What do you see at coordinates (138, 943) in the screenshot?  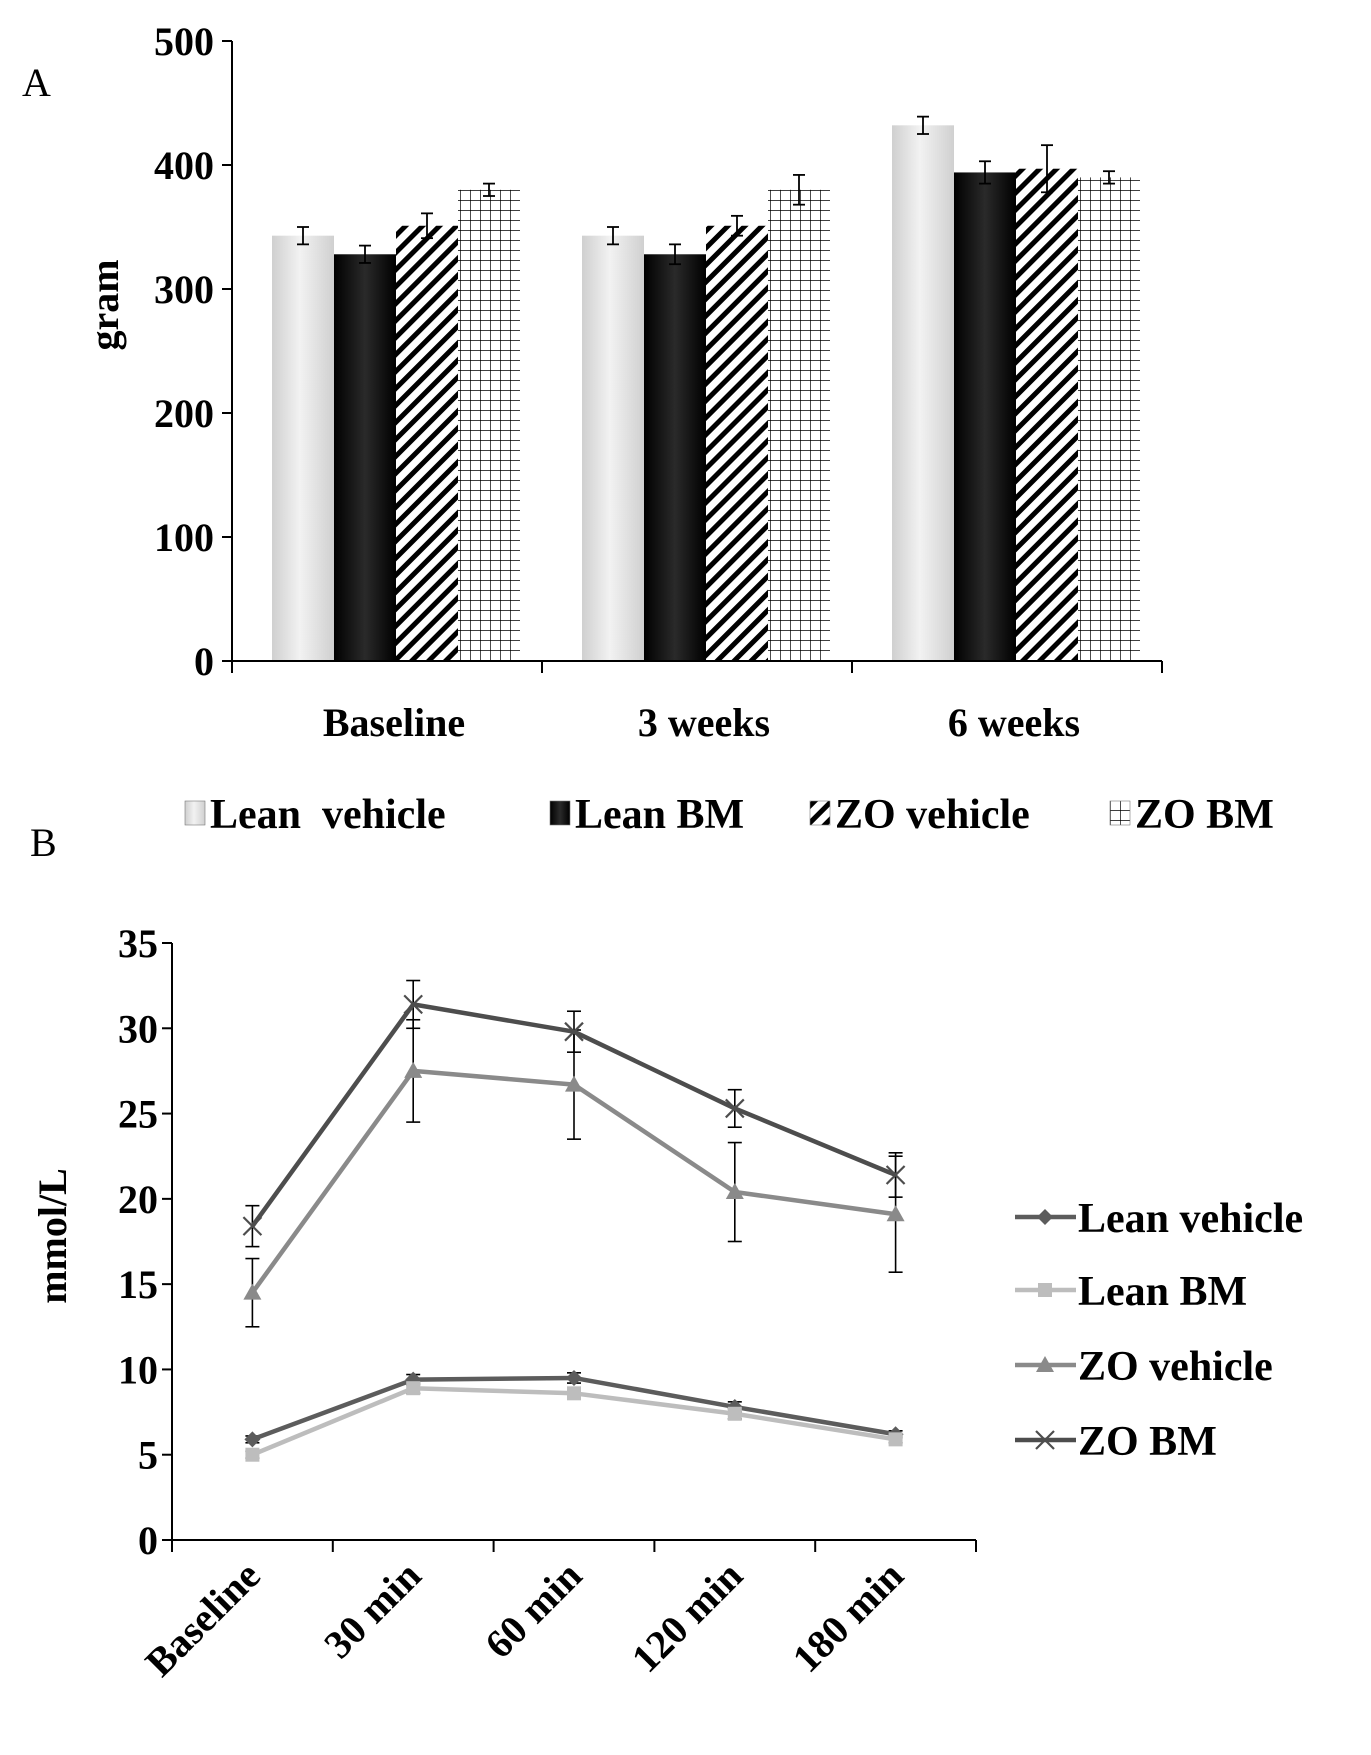 I see `panel-b-y-tick-label: 35` at bounding box center [138, 943].